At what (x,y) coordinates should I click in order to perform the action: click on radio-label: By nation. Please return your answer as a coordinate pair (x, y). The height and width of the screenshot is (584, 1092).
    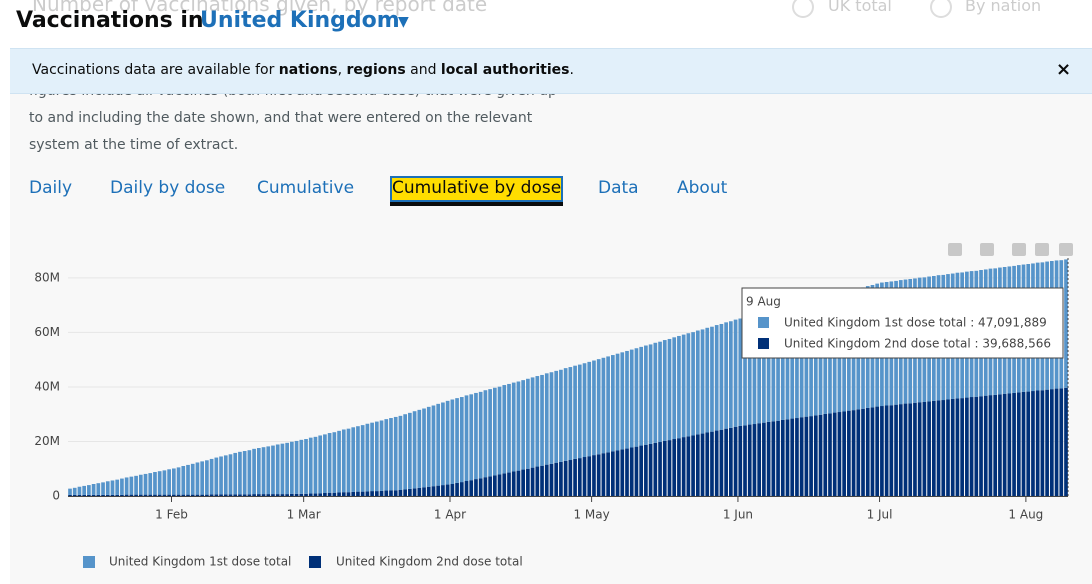
    Looking at the image, I should click on (1003, 7).